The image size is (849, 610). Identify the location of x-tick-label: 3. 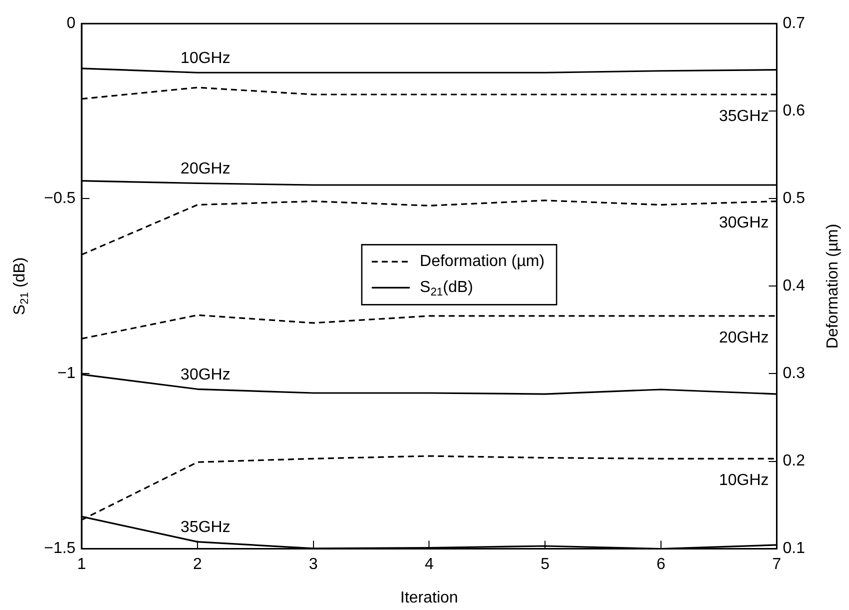
(313, 564).